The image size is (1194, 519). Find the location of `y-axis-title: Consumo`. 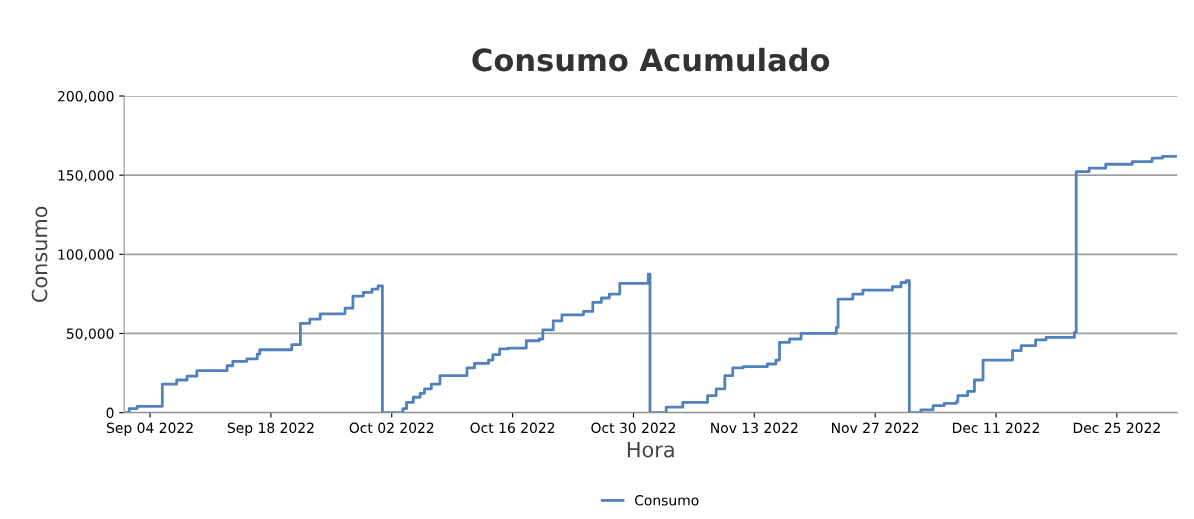

y-axis-title: Consumo is located at coordinates (39, 254).